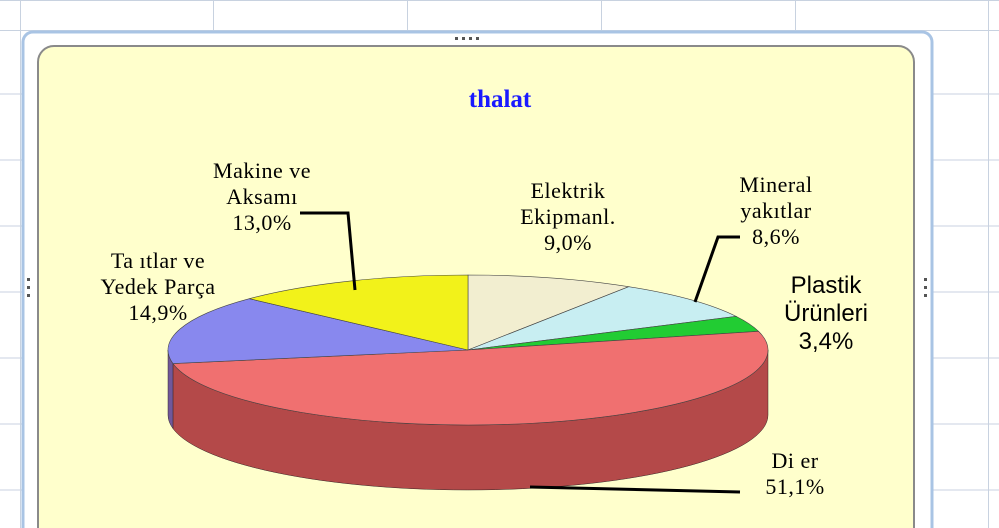 The height and width of the screenshot is (528, 999). Describe the element at coordinates (826, 341) in the screenshot. I see `value-label: 3,4%` at that location.